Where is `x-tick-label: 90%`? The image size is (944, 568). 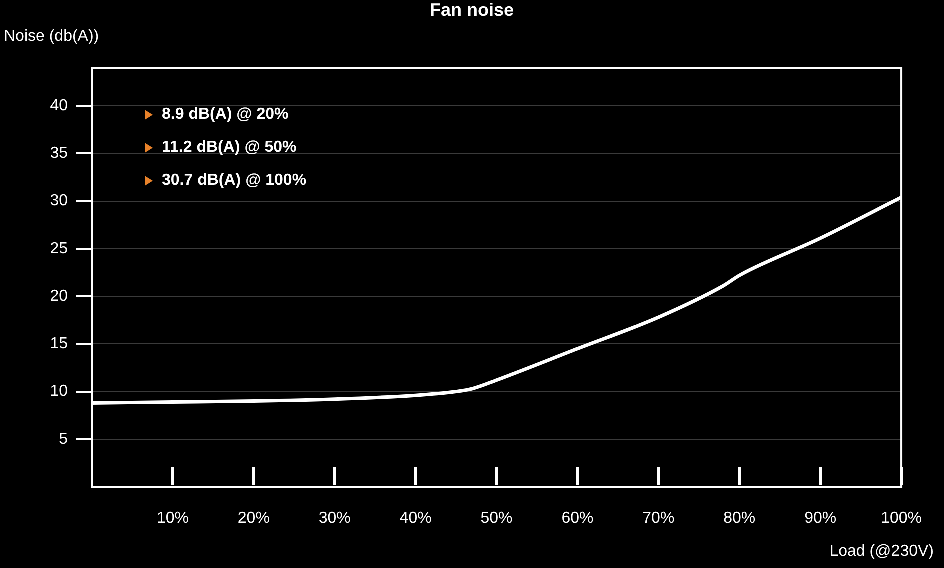 x-tick-label: 90% is located at coordinates (820, 519).